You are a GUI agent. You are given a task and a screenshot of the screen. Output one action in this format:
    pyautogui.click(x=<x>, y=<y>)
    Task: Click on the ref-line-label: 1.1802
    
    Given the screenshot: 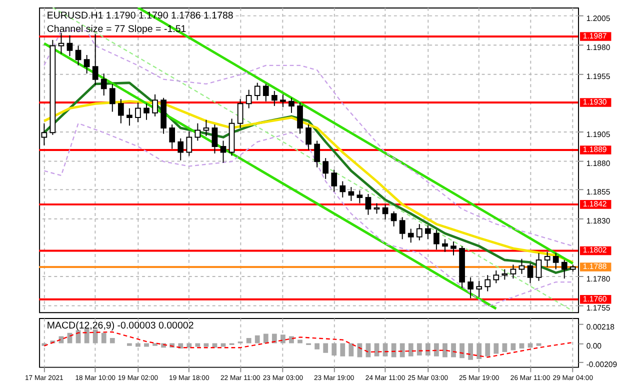 What is the action you would take?
    pyautogui.click(x=594, y=250)
    